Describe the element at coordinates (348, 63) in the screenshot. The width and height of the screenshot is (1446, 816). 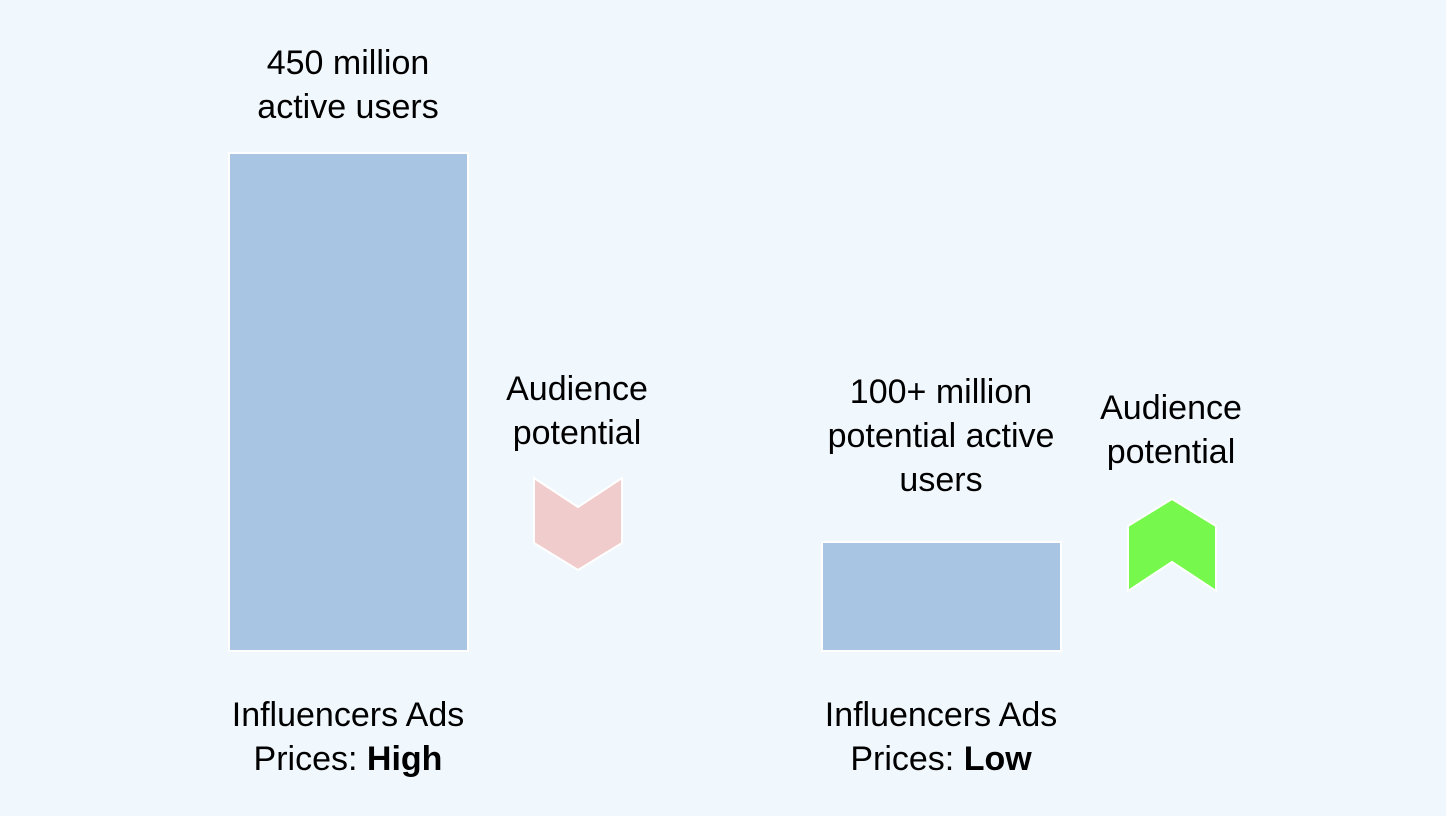
I see `bar-value-label-line: 450 million` at that location.